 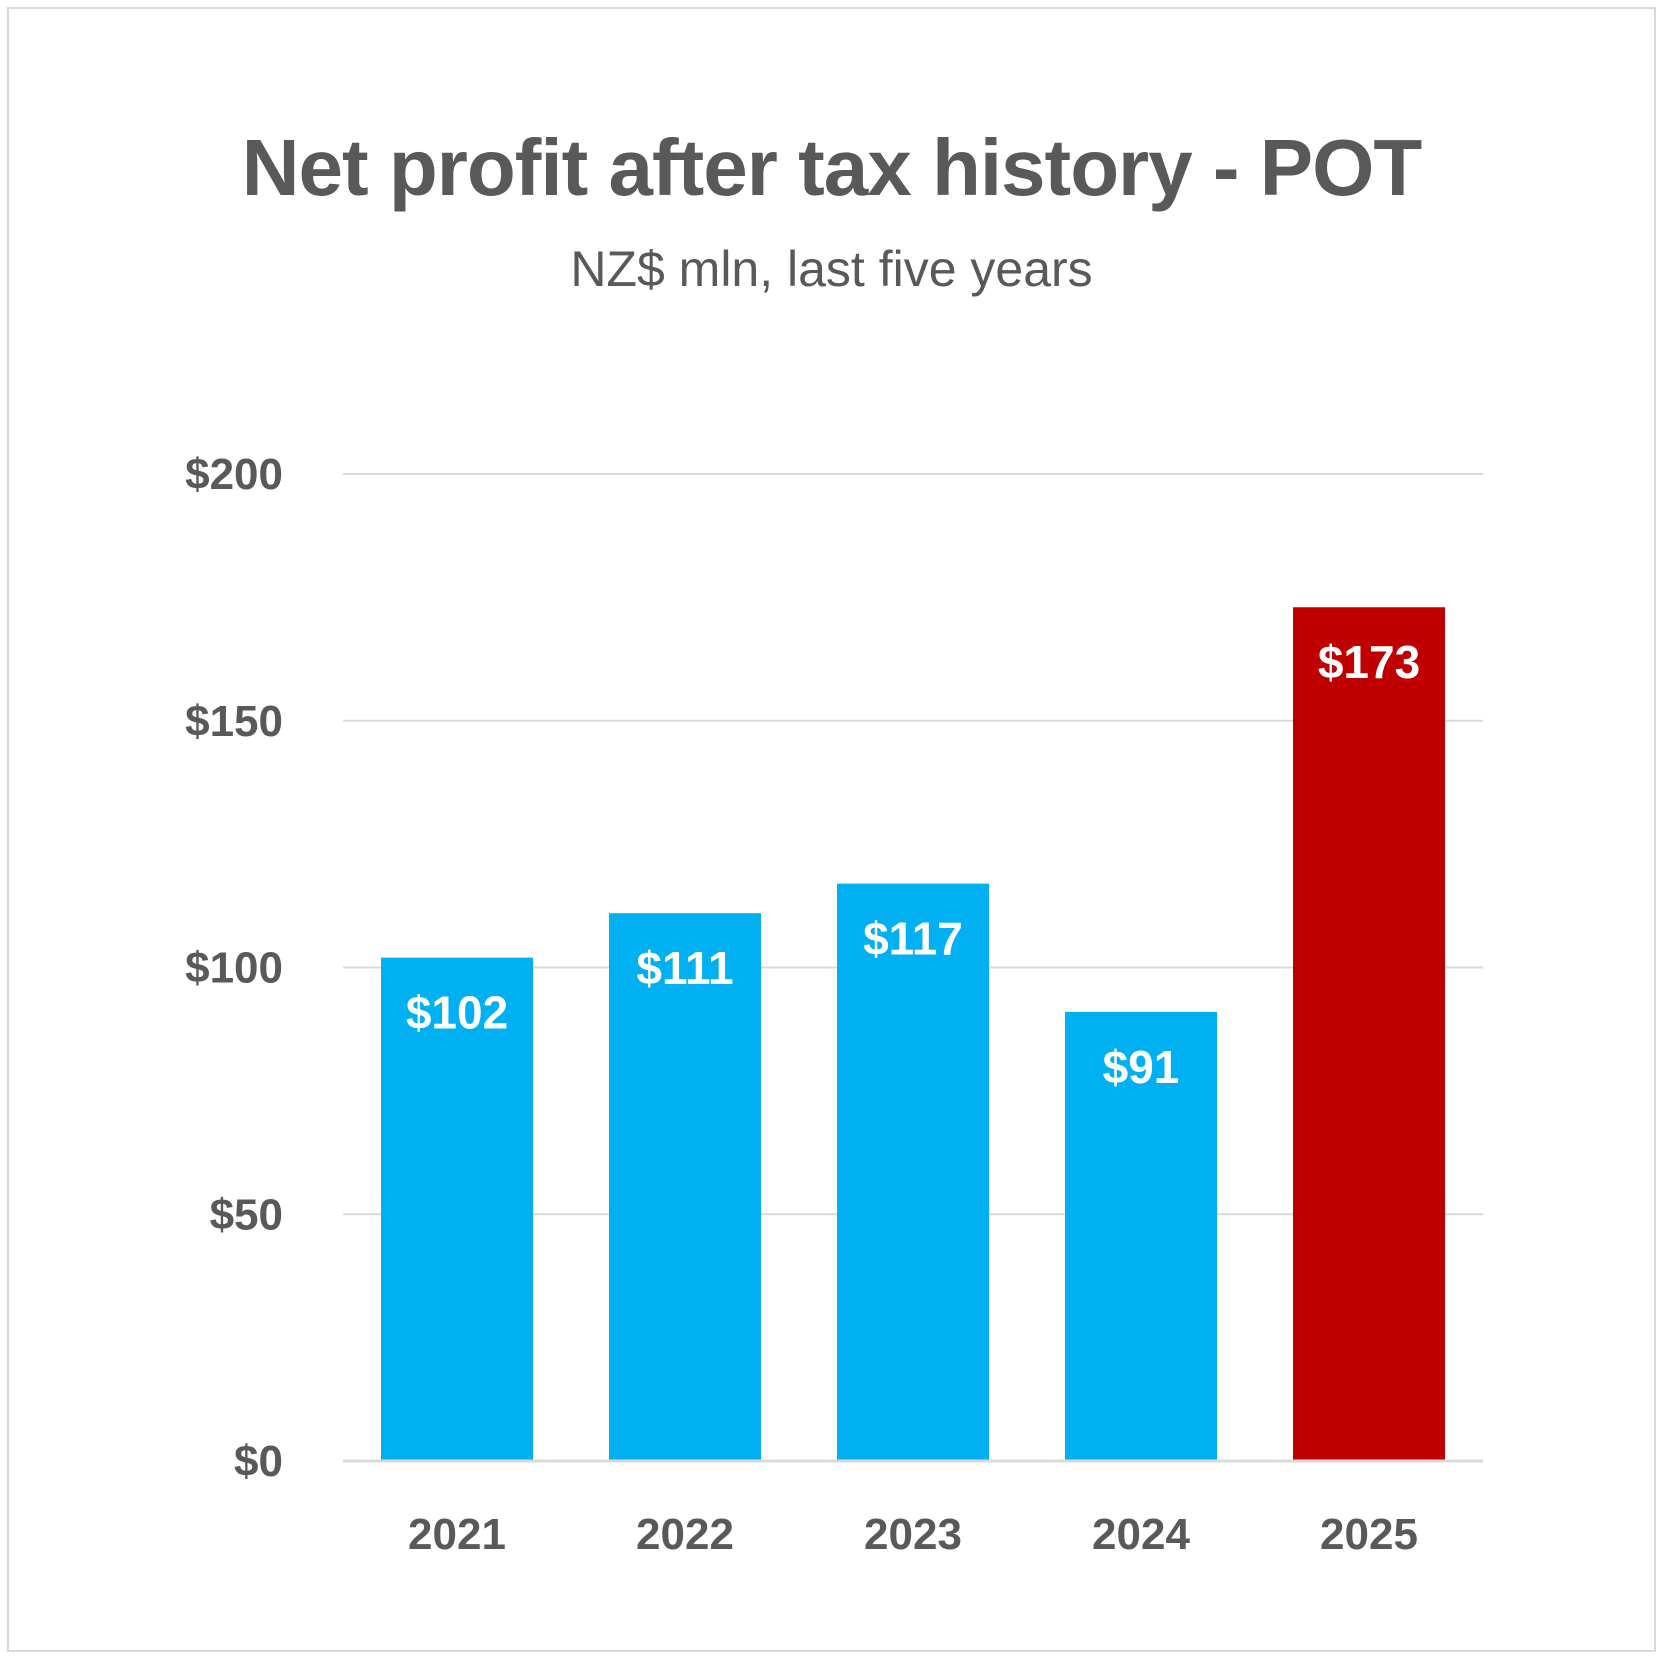 What do you see at coordinates (913, 939) in the screenshot?
I see `data-label: $117` at bounding box center [913, 939].